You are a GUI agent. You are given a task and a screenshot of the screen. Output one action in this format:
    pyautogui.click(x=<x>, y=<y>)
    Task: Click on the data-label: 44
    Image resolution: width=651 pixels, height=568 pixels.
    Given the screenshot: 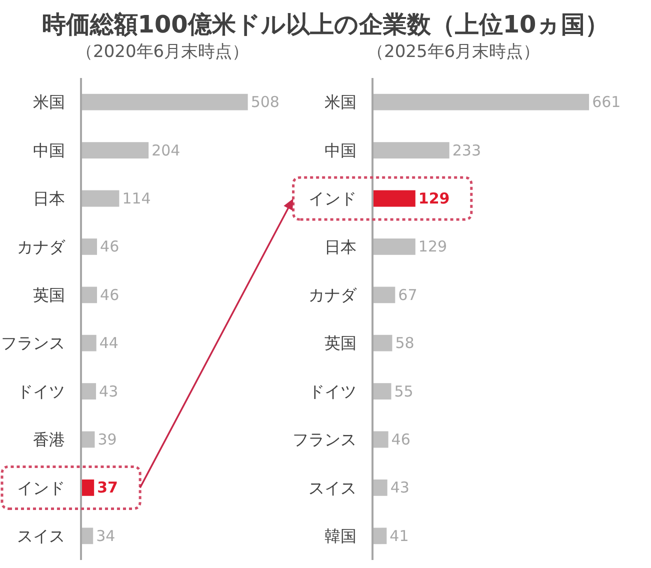 What is the action you would take?
    pyautogui.click(x=108, y=343)
    